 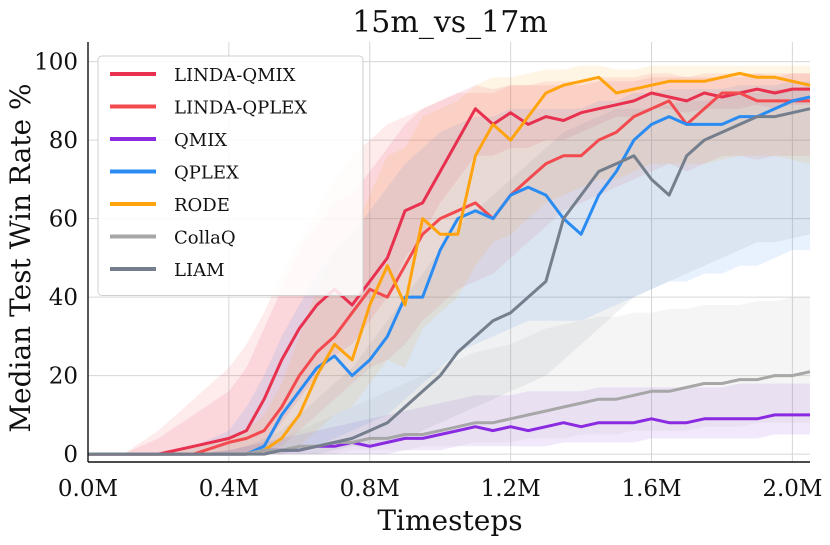 What do you see at coordinates (56, 63) in the screenshot?
I see `y-tick-label: 100` at bounding box center [56, 63].